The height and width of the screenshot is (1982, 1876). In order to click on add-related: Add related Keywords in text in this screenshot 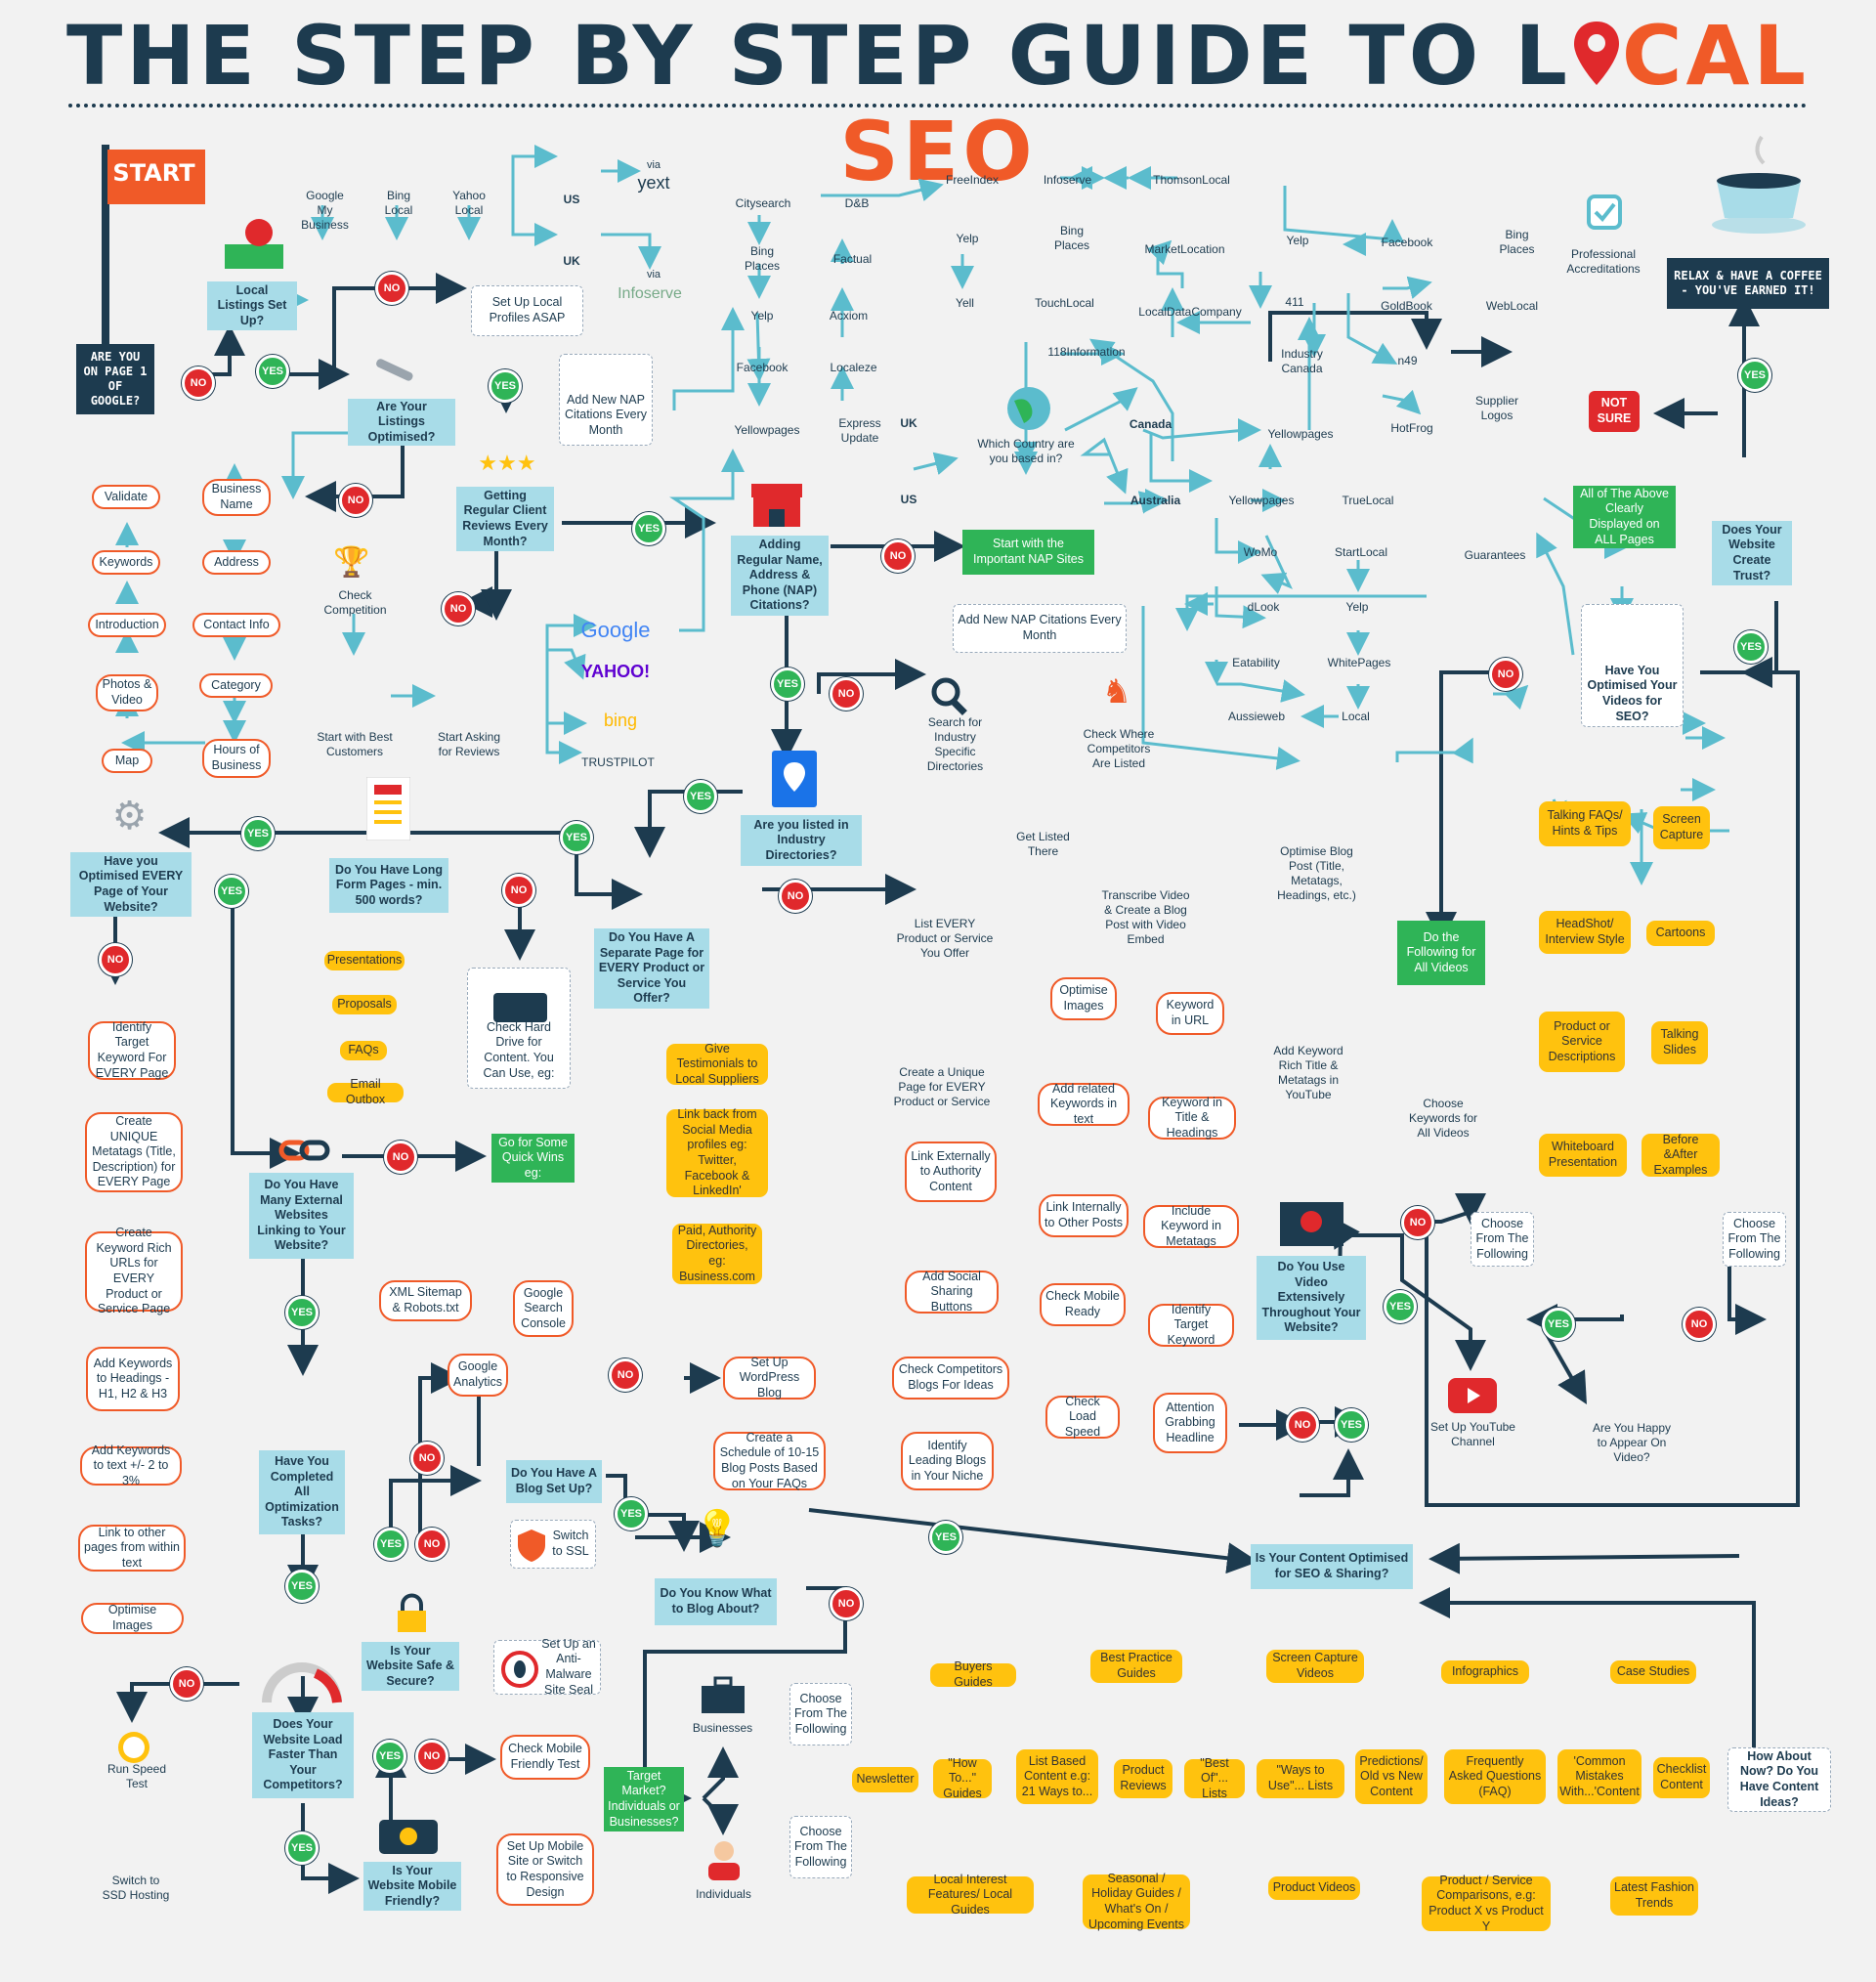, I will do `click(1084, 1104)`.